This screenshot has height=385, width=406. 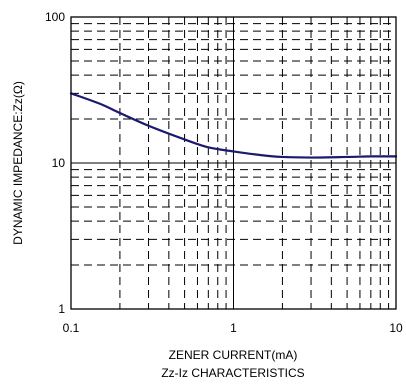 I want to click on y-axis-label: DYNAMIC IMPEDANCE:Zz(Ω), so click(x=18, y=163).